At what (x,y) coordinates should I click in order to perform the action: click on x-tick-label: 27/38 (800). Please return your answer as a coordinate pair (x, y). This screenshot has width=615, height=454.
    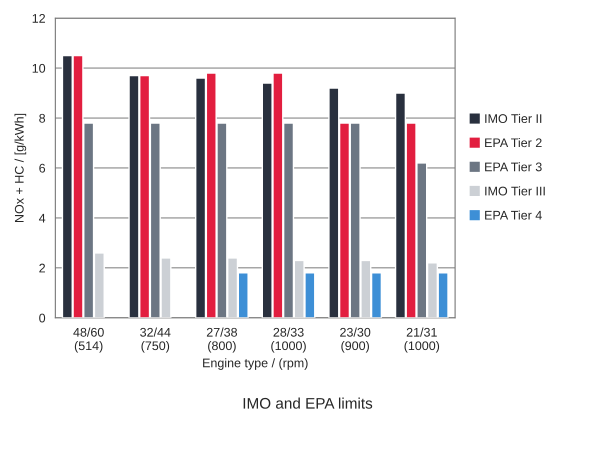
    Looking at the image, I should click on (222, 340).